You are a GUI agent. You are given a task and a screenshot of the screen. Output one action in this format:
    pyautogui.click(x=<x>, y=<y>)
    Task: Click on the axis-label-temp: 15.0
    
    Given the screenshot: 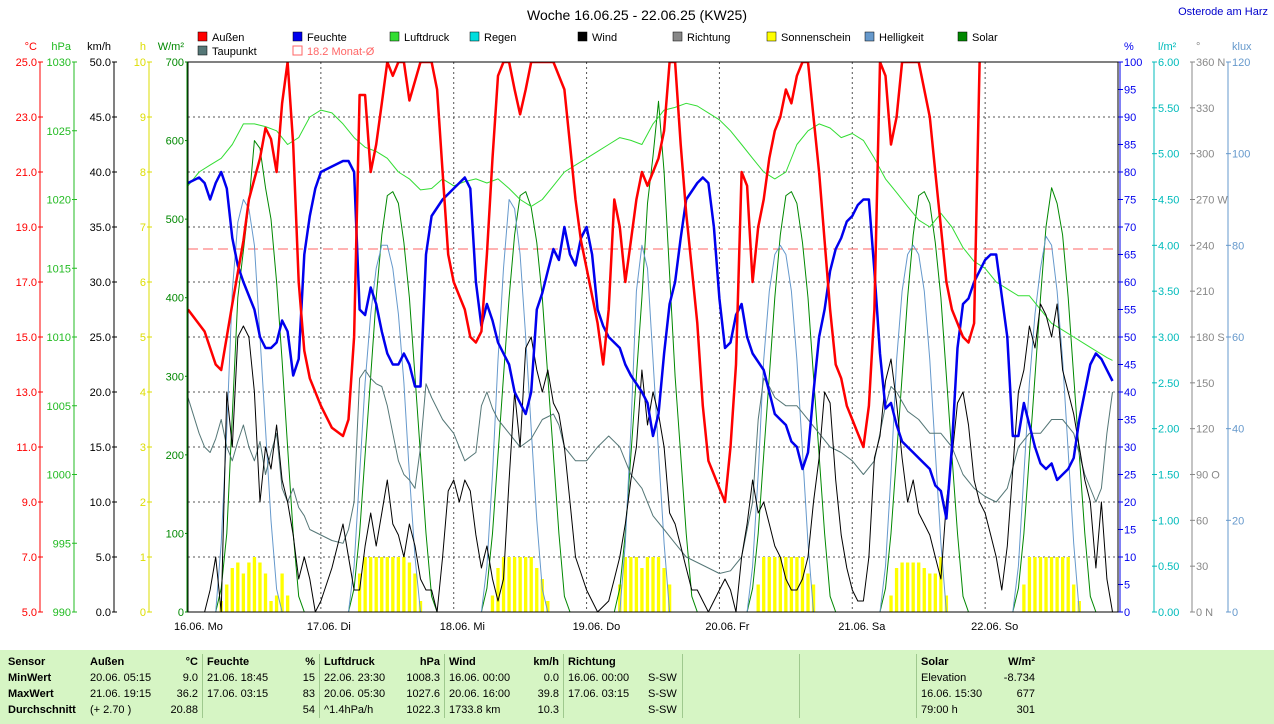 What is the action you would take?
    pyautogui.click(x=26, y=338)
    